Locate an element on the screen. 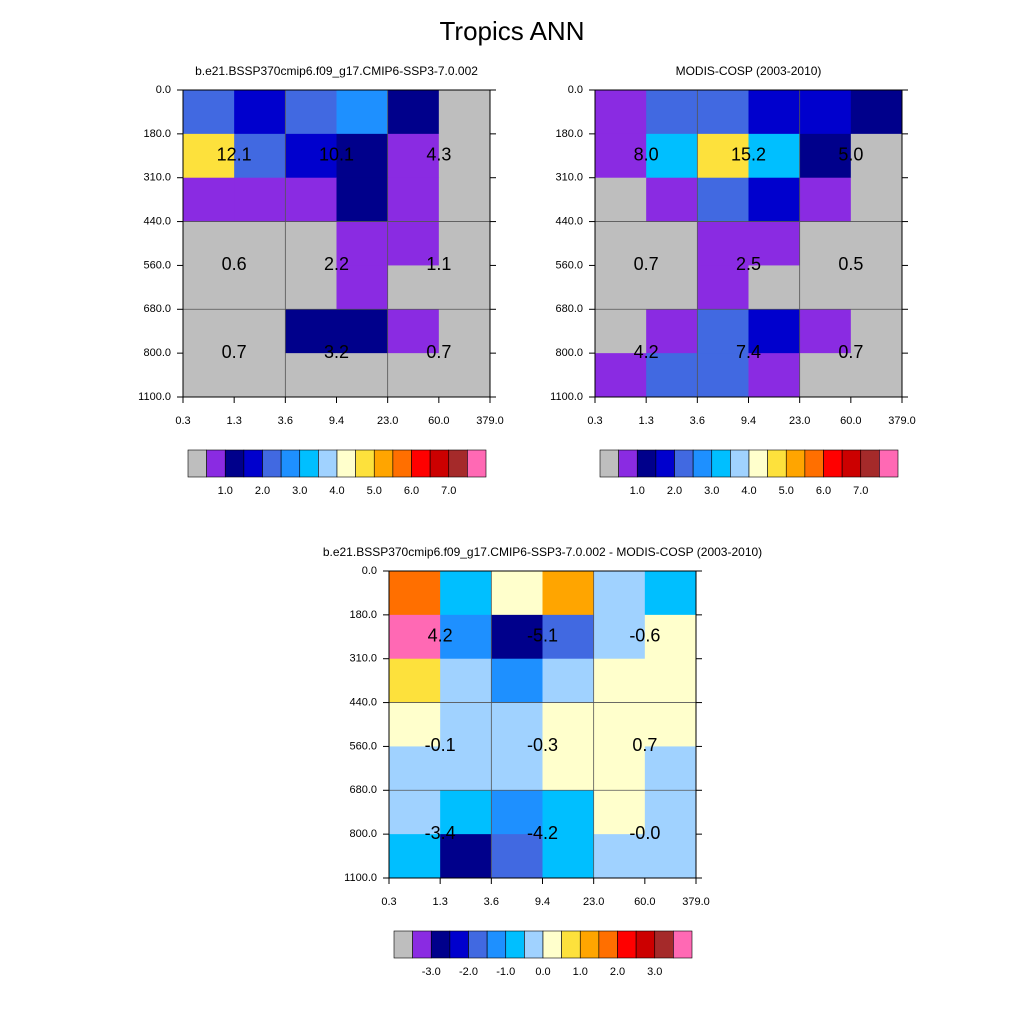 The image size is (1024, 1024). cell-value: 7.4 is located at coordinates (748, 352).